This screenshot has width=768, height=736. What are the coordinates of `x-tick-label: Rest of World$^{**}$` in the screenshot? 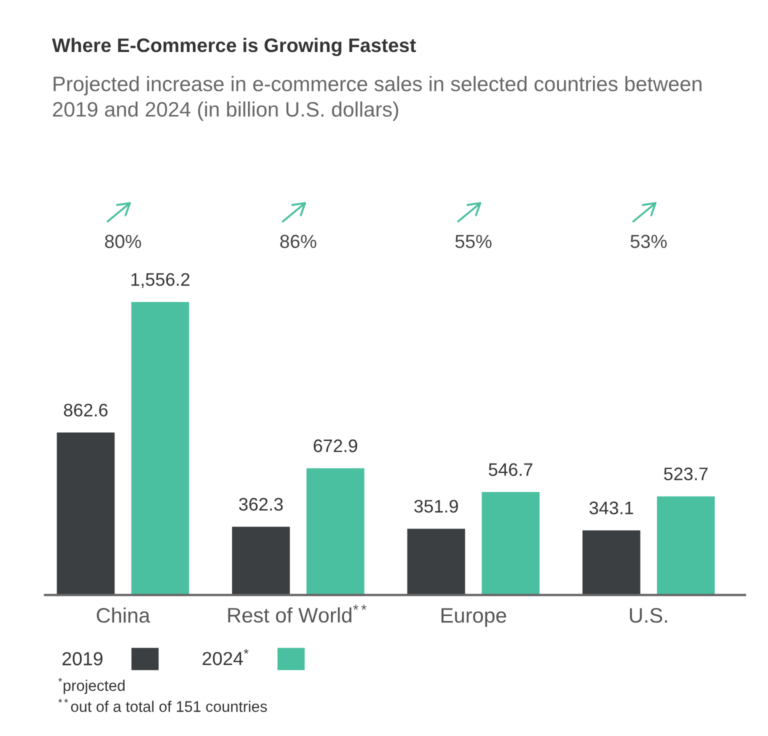 It's located at (297, 613).